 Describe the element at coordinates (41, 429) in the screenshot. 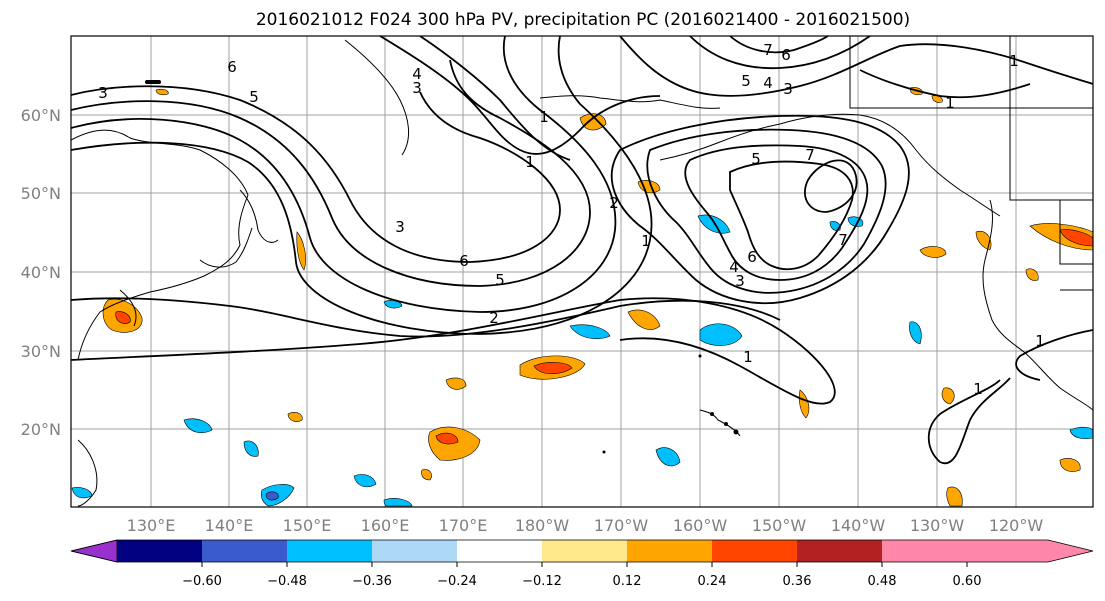

I see `lat-label: 20°N` at that location.